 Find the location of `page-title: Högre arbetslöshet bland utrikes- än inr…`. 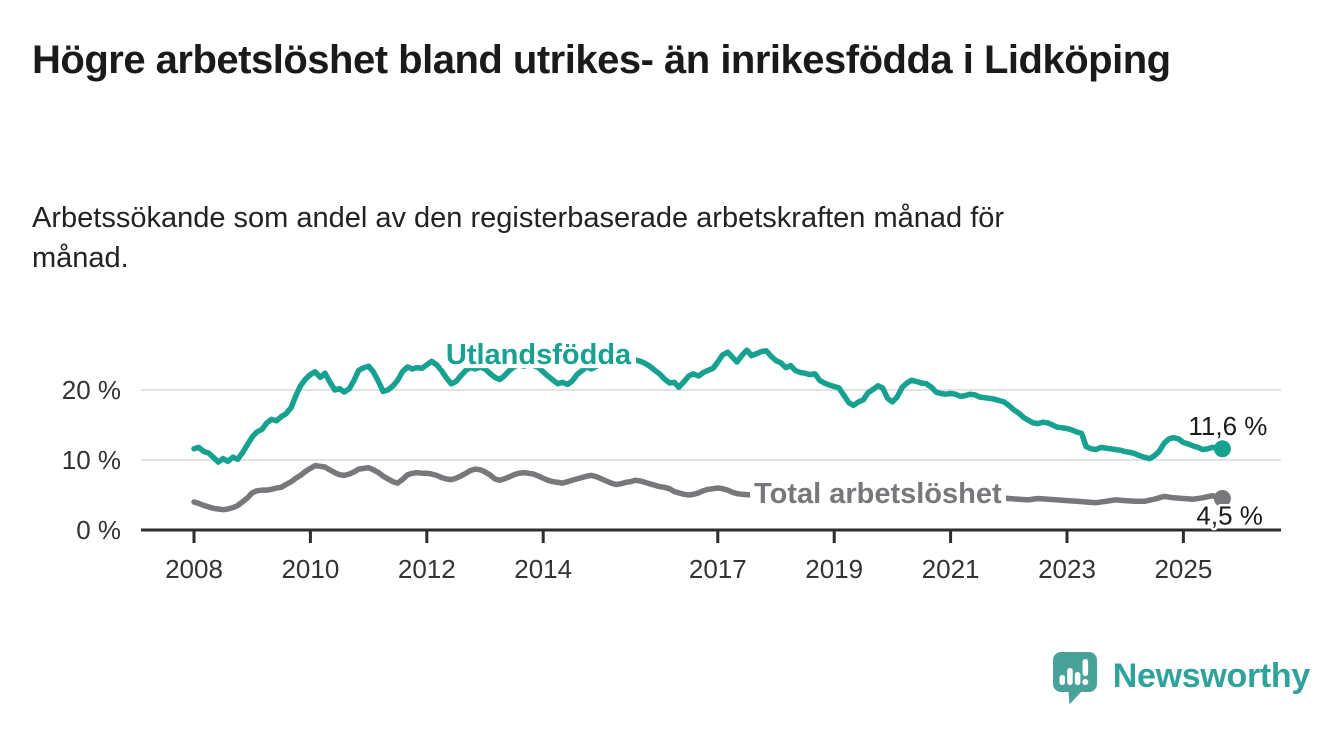

page-title: Högre arbetslöshet bland utrikes- än inr… is located at coordinates (601, 60).